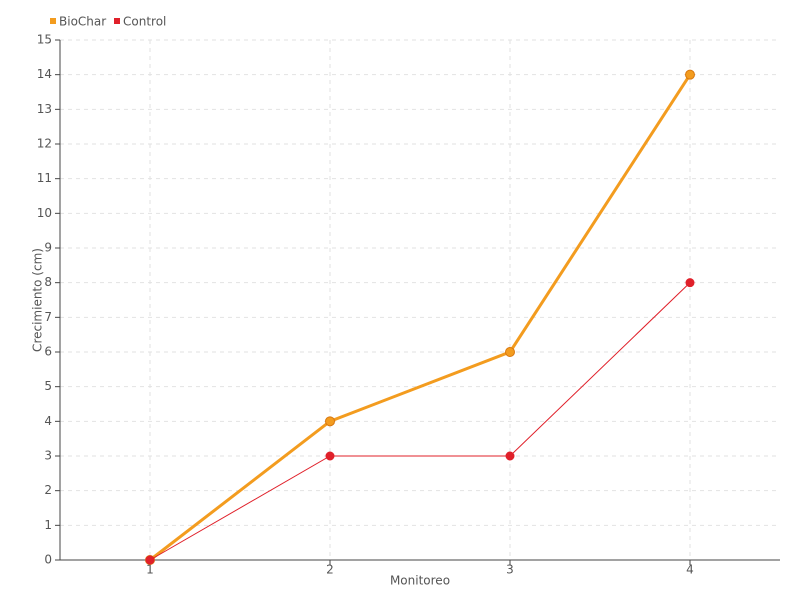  What do you see at coordinates (48, 282) in the screenshot?
I see `y-tick-label: 8` at bounding box center [48, 282].